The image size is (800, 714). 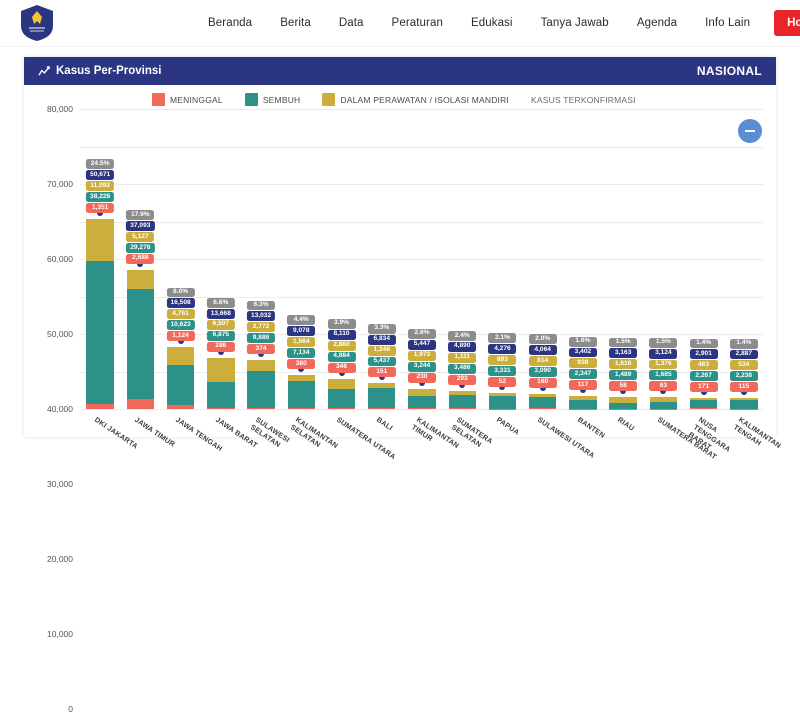 I want to click on legend-item-terkonfirmasi: KASUS TERKONFIRMASI, so click(x=583, y=100).